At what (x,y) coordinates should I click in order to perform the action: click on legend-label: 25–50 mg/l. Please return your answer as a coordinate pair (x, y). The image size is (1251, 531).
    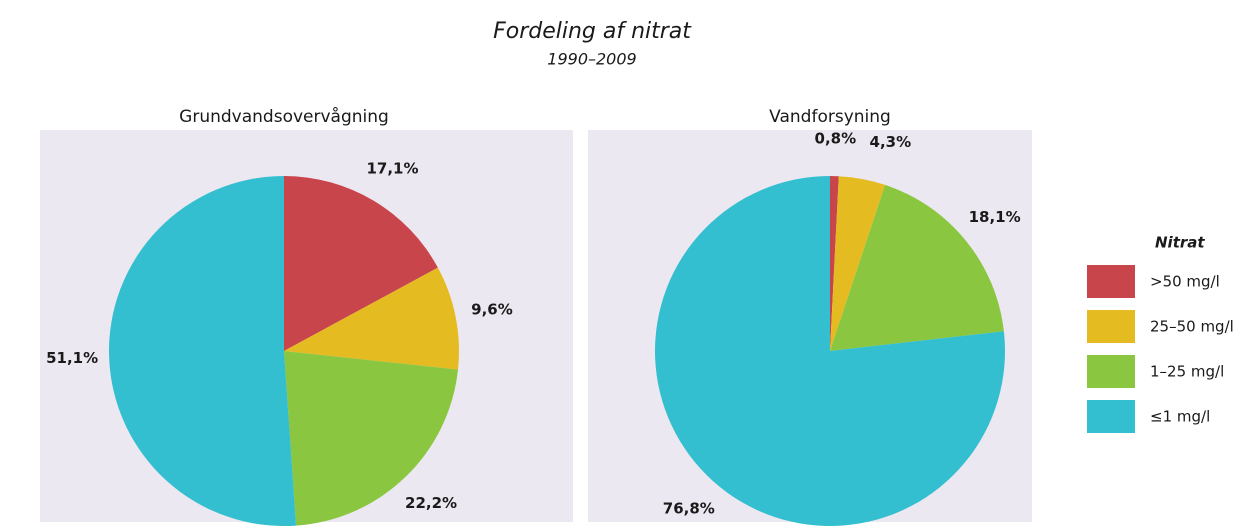
    Looking at the image, I should click on (1192, 327).